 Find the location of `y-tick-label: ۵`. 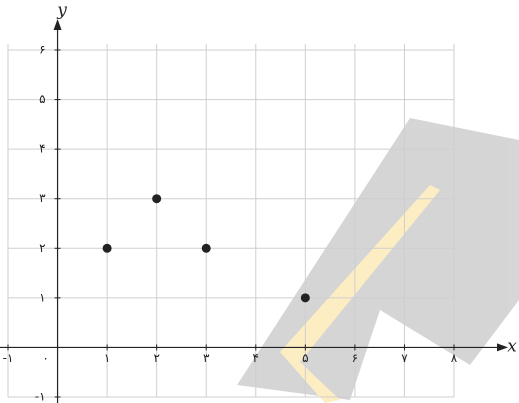

y-tick-label: ۵ is located at coordinates (42, 99).